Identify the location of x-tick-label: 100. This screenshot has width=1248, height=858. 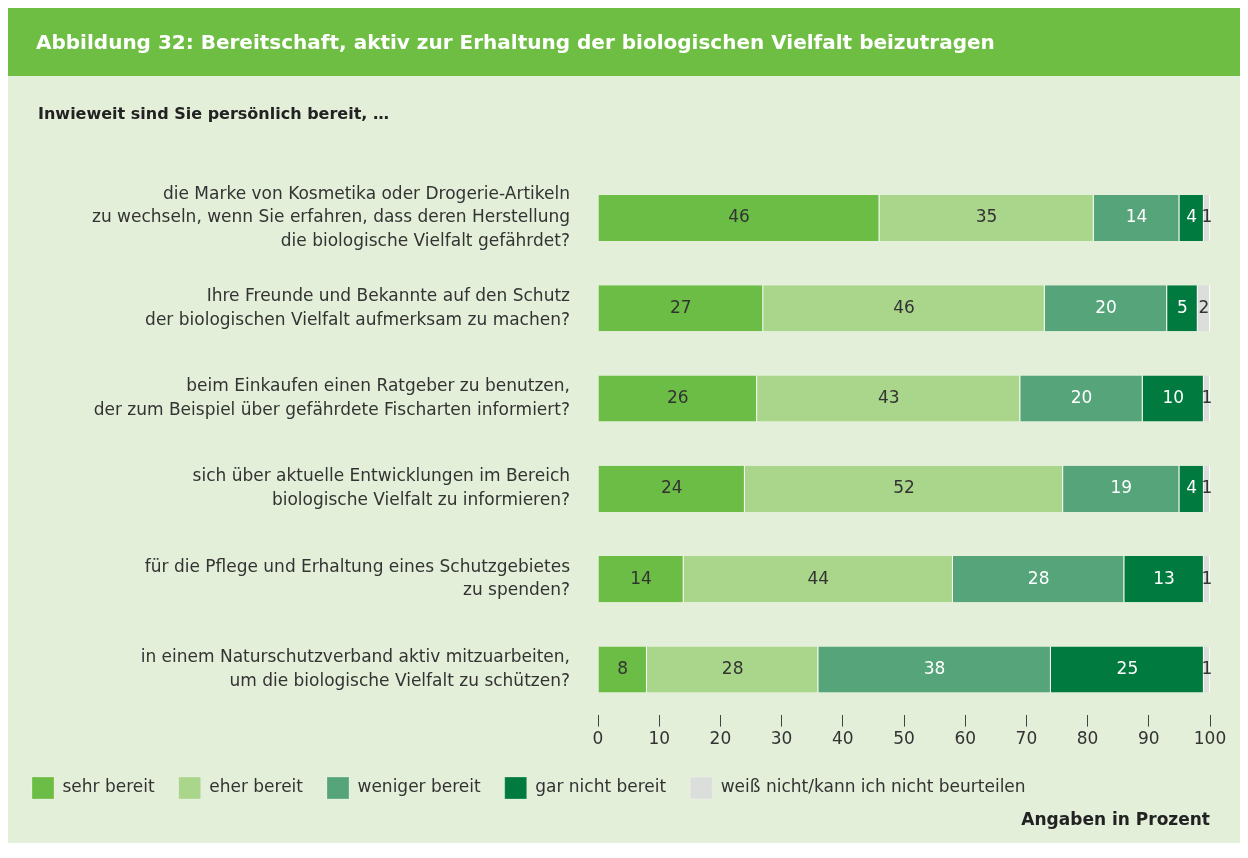
(1210, 738).